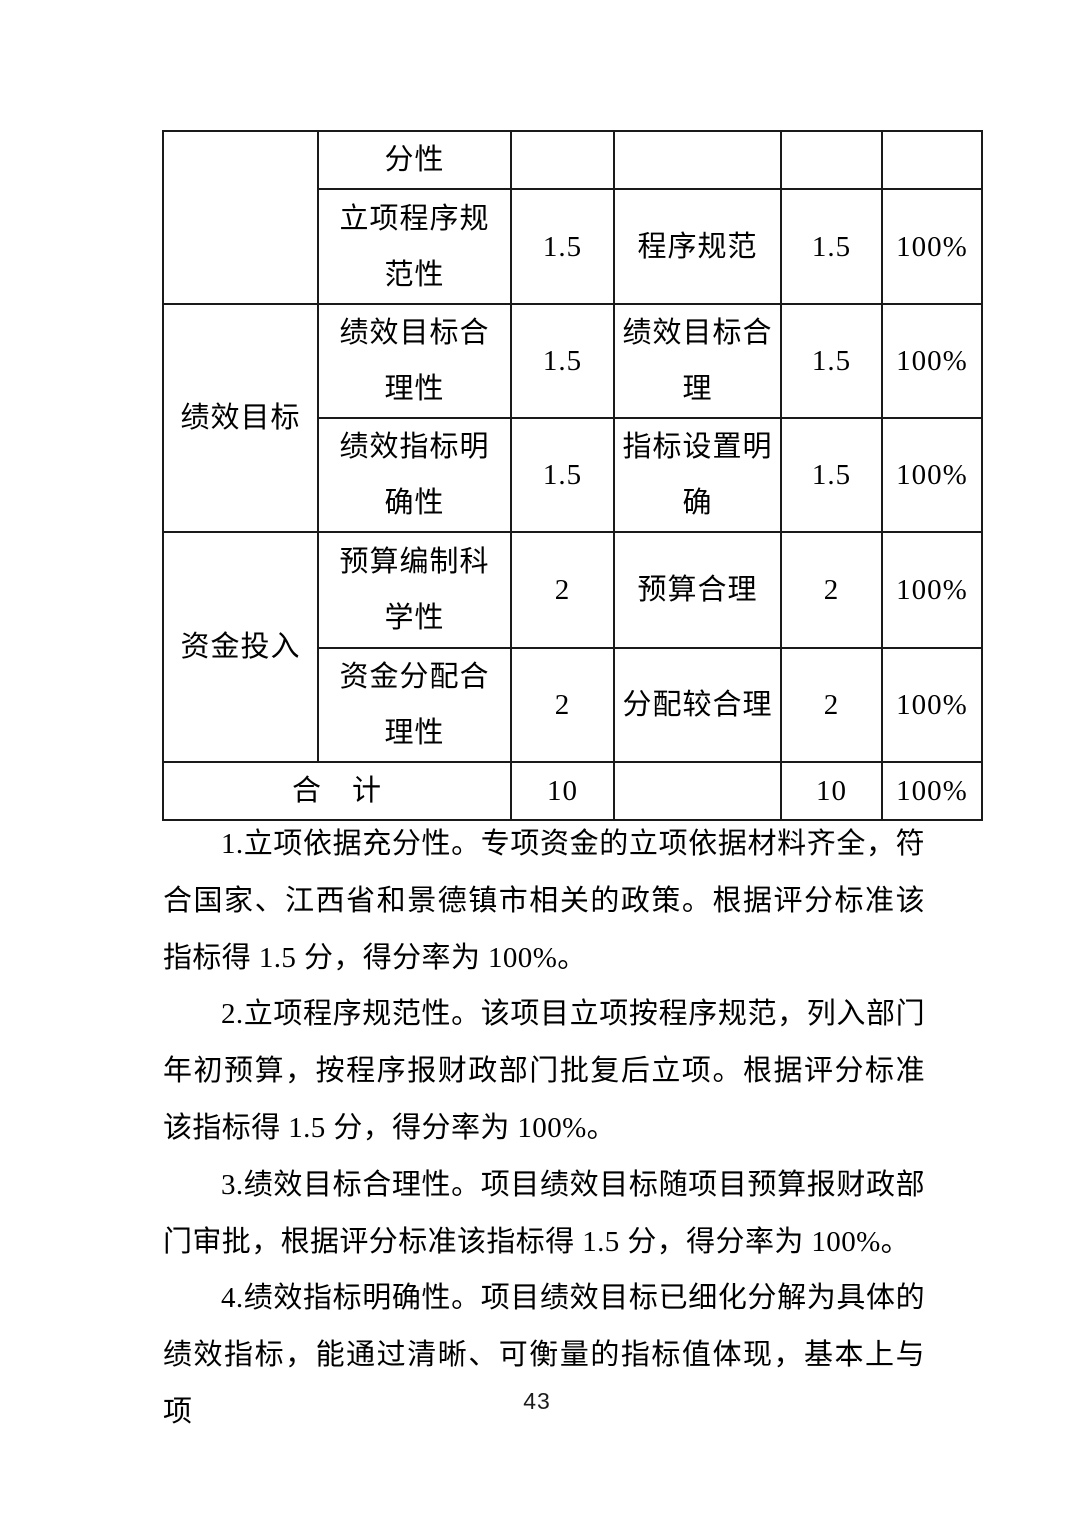  What do you see at coordinates (414, 160) in the screenshot?
I see `indicator-cell-continued: 分性` at bounding box center [414, 160].